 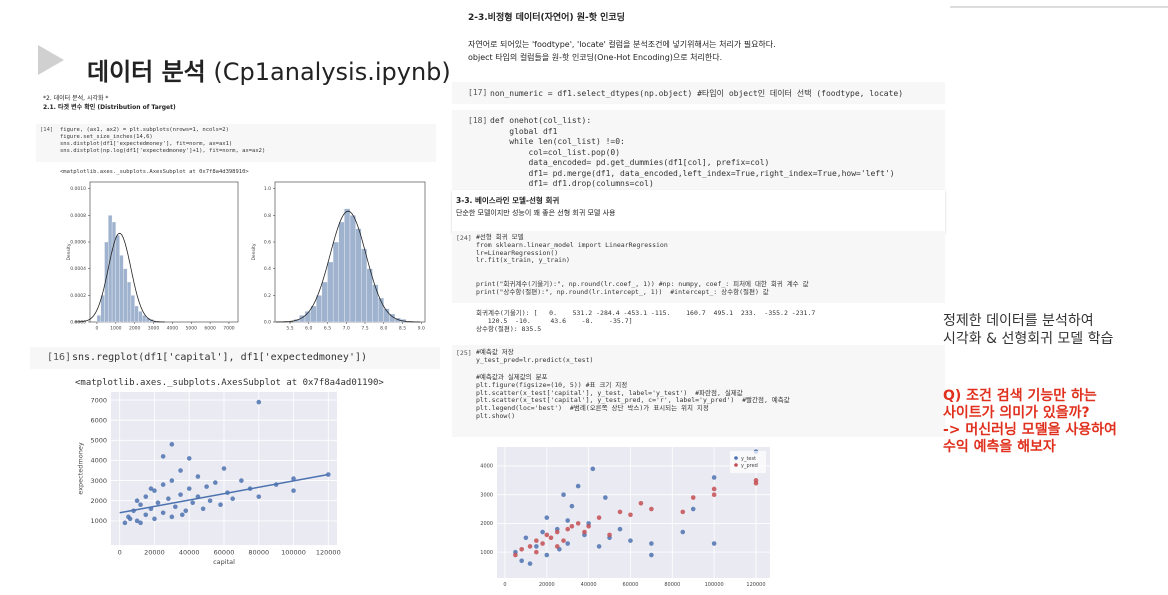 What do you see at coordinates (552, 384) in the screenshot?
I see `code-line: plt.figure(figsize=(10, 5)) #표 크기 지정` at bounding box center [552, 384].